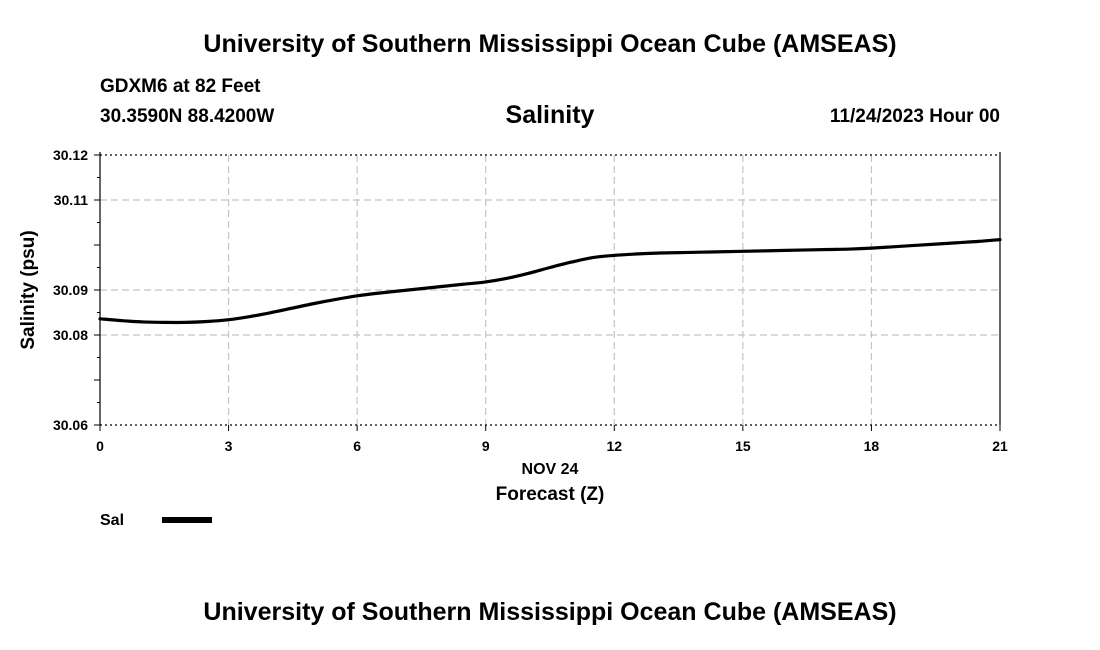  I want to click on chart-title: Salinity, so click(550, 115).